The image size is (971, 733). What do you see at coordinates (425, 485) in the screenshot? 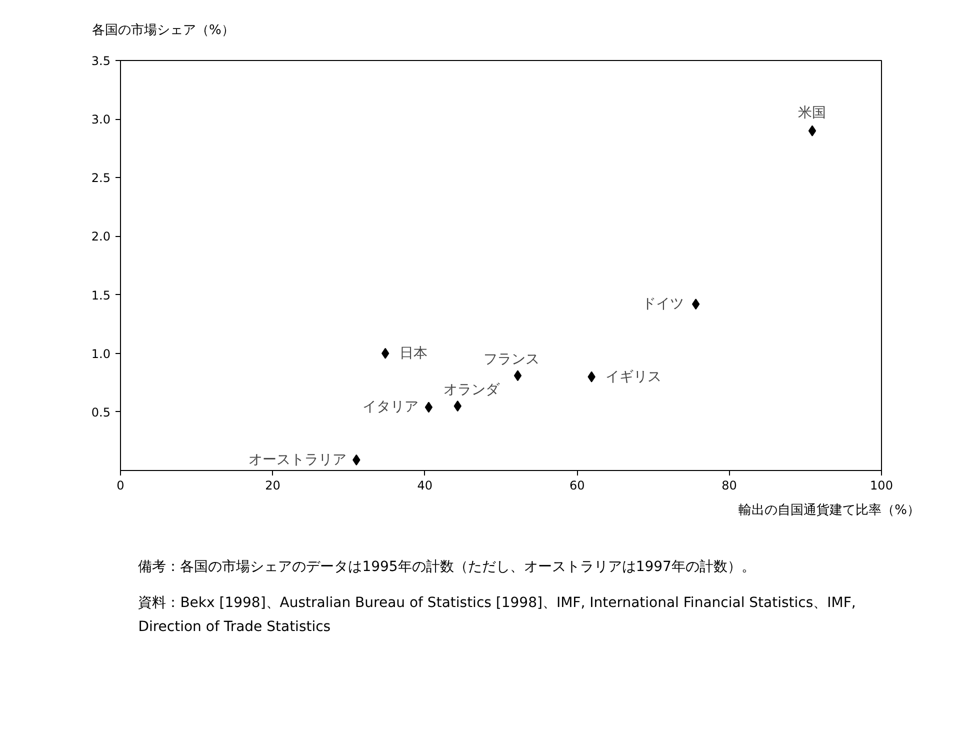
I see `x-tick-label: 40` at bounding box center [425, 485].